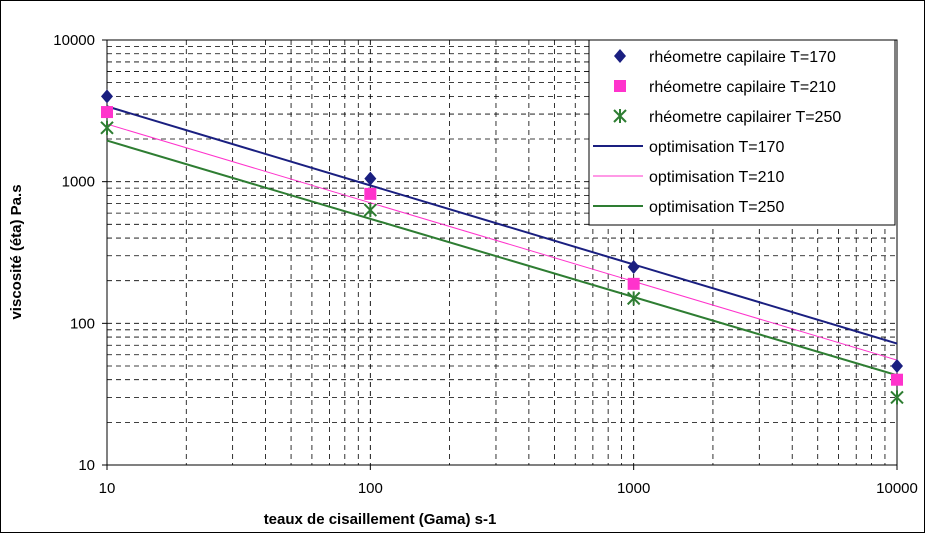  I want to click on legend-label: optimisation T=210, so click(716, 177).